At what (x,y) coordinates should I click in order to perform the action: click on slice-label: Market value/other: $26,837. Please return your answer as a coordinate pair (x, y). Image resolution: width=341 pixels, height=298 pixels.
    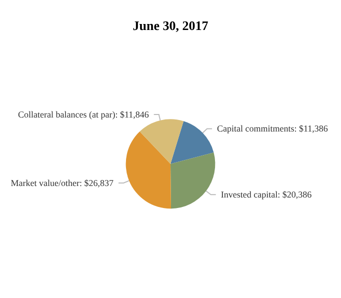
    Looking at the image, I should click on (62, 183).